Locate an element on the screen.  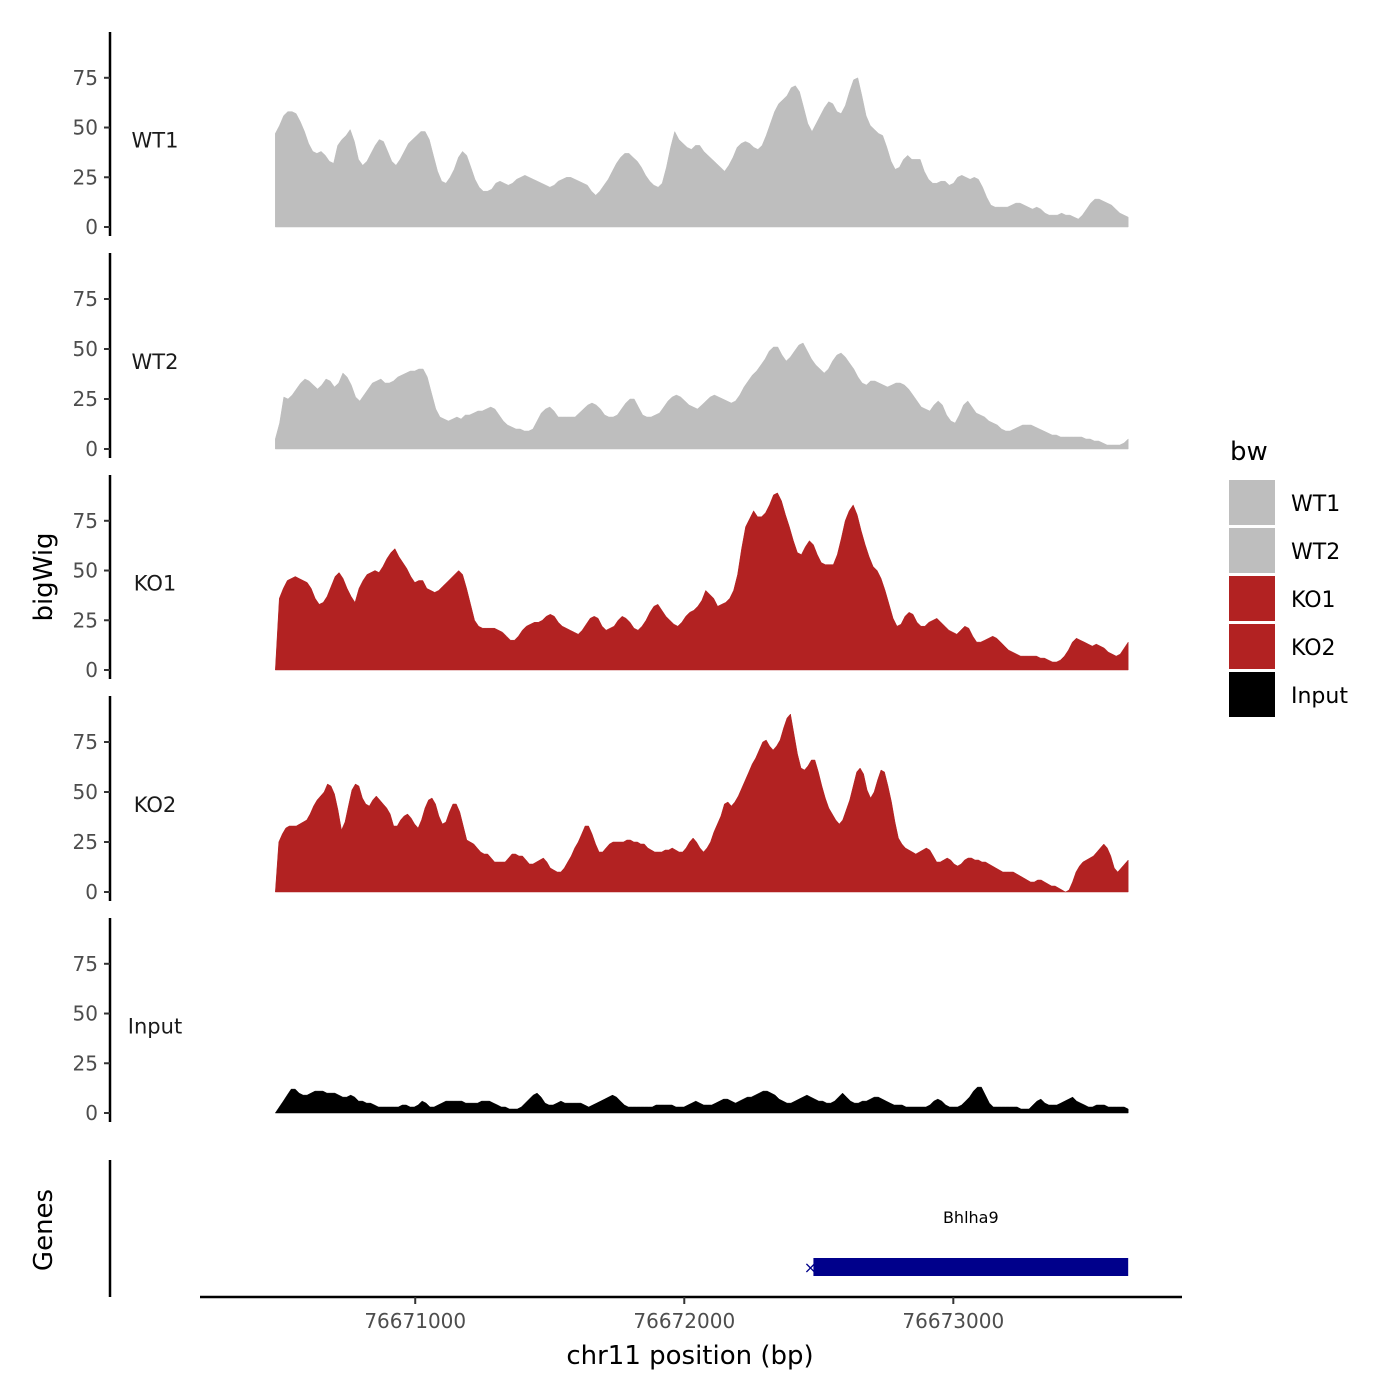
legend-label-wt1: WT1 is located at coordinates (1315, 504).